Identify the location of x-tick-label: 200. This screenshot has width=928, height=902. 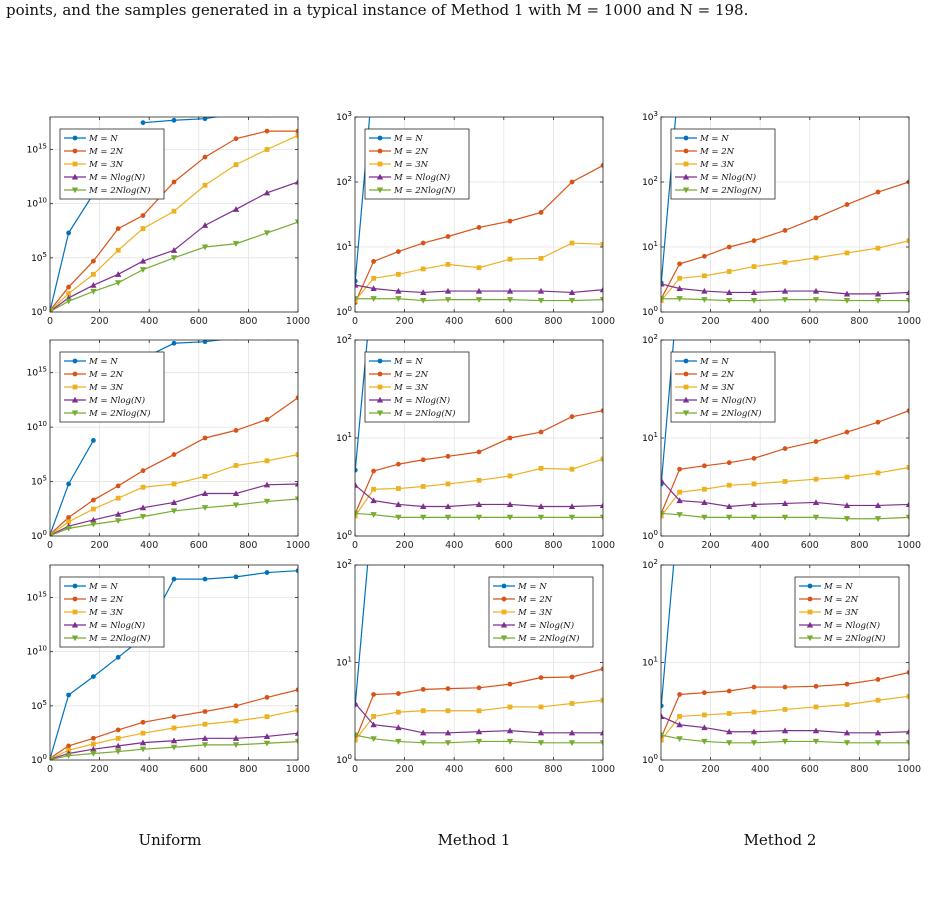
(100, 321).